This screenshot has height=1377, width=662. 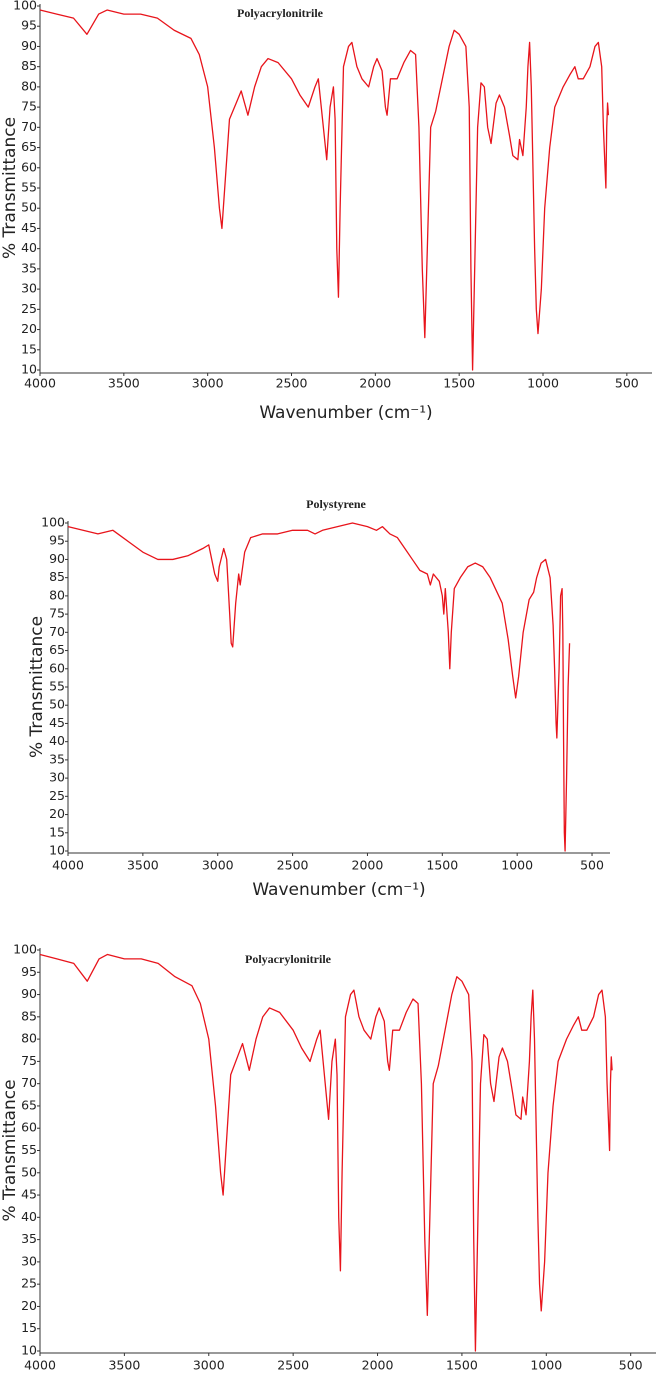 I want to click on chart-title: Polystyrene, so click(x=336, y=504).